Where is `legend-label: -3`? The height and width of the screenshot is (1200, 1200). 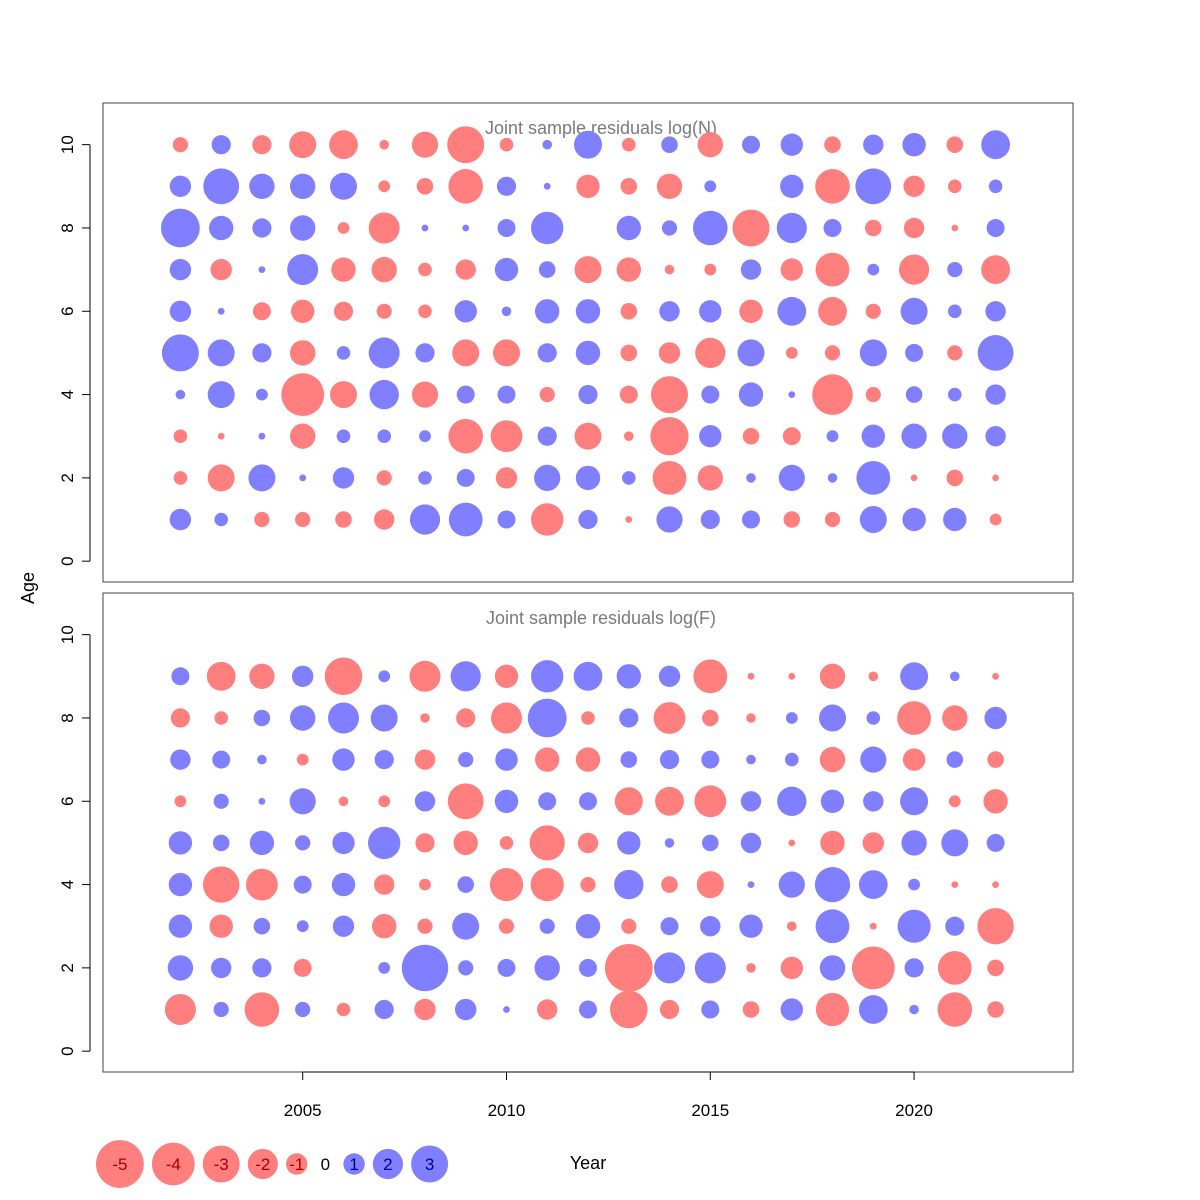 legend-label: -3 is located at coordinates (221, 1164).